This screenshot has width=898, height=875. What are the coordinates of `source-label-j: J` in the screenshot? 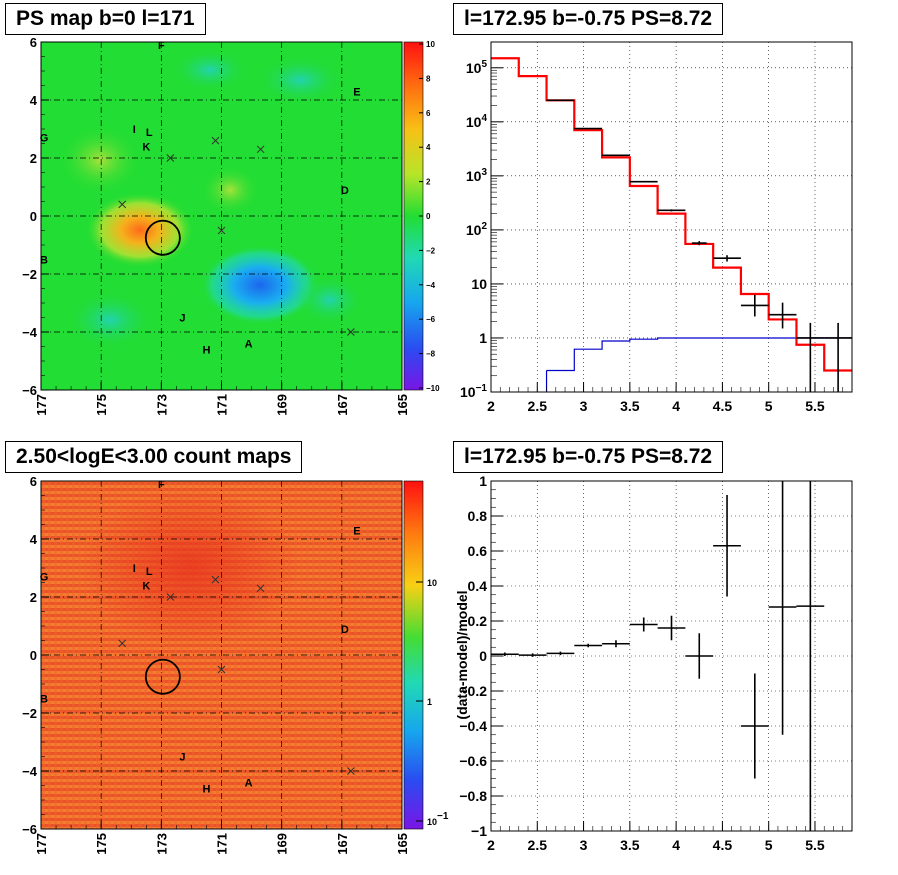 It's located at (182, 319).